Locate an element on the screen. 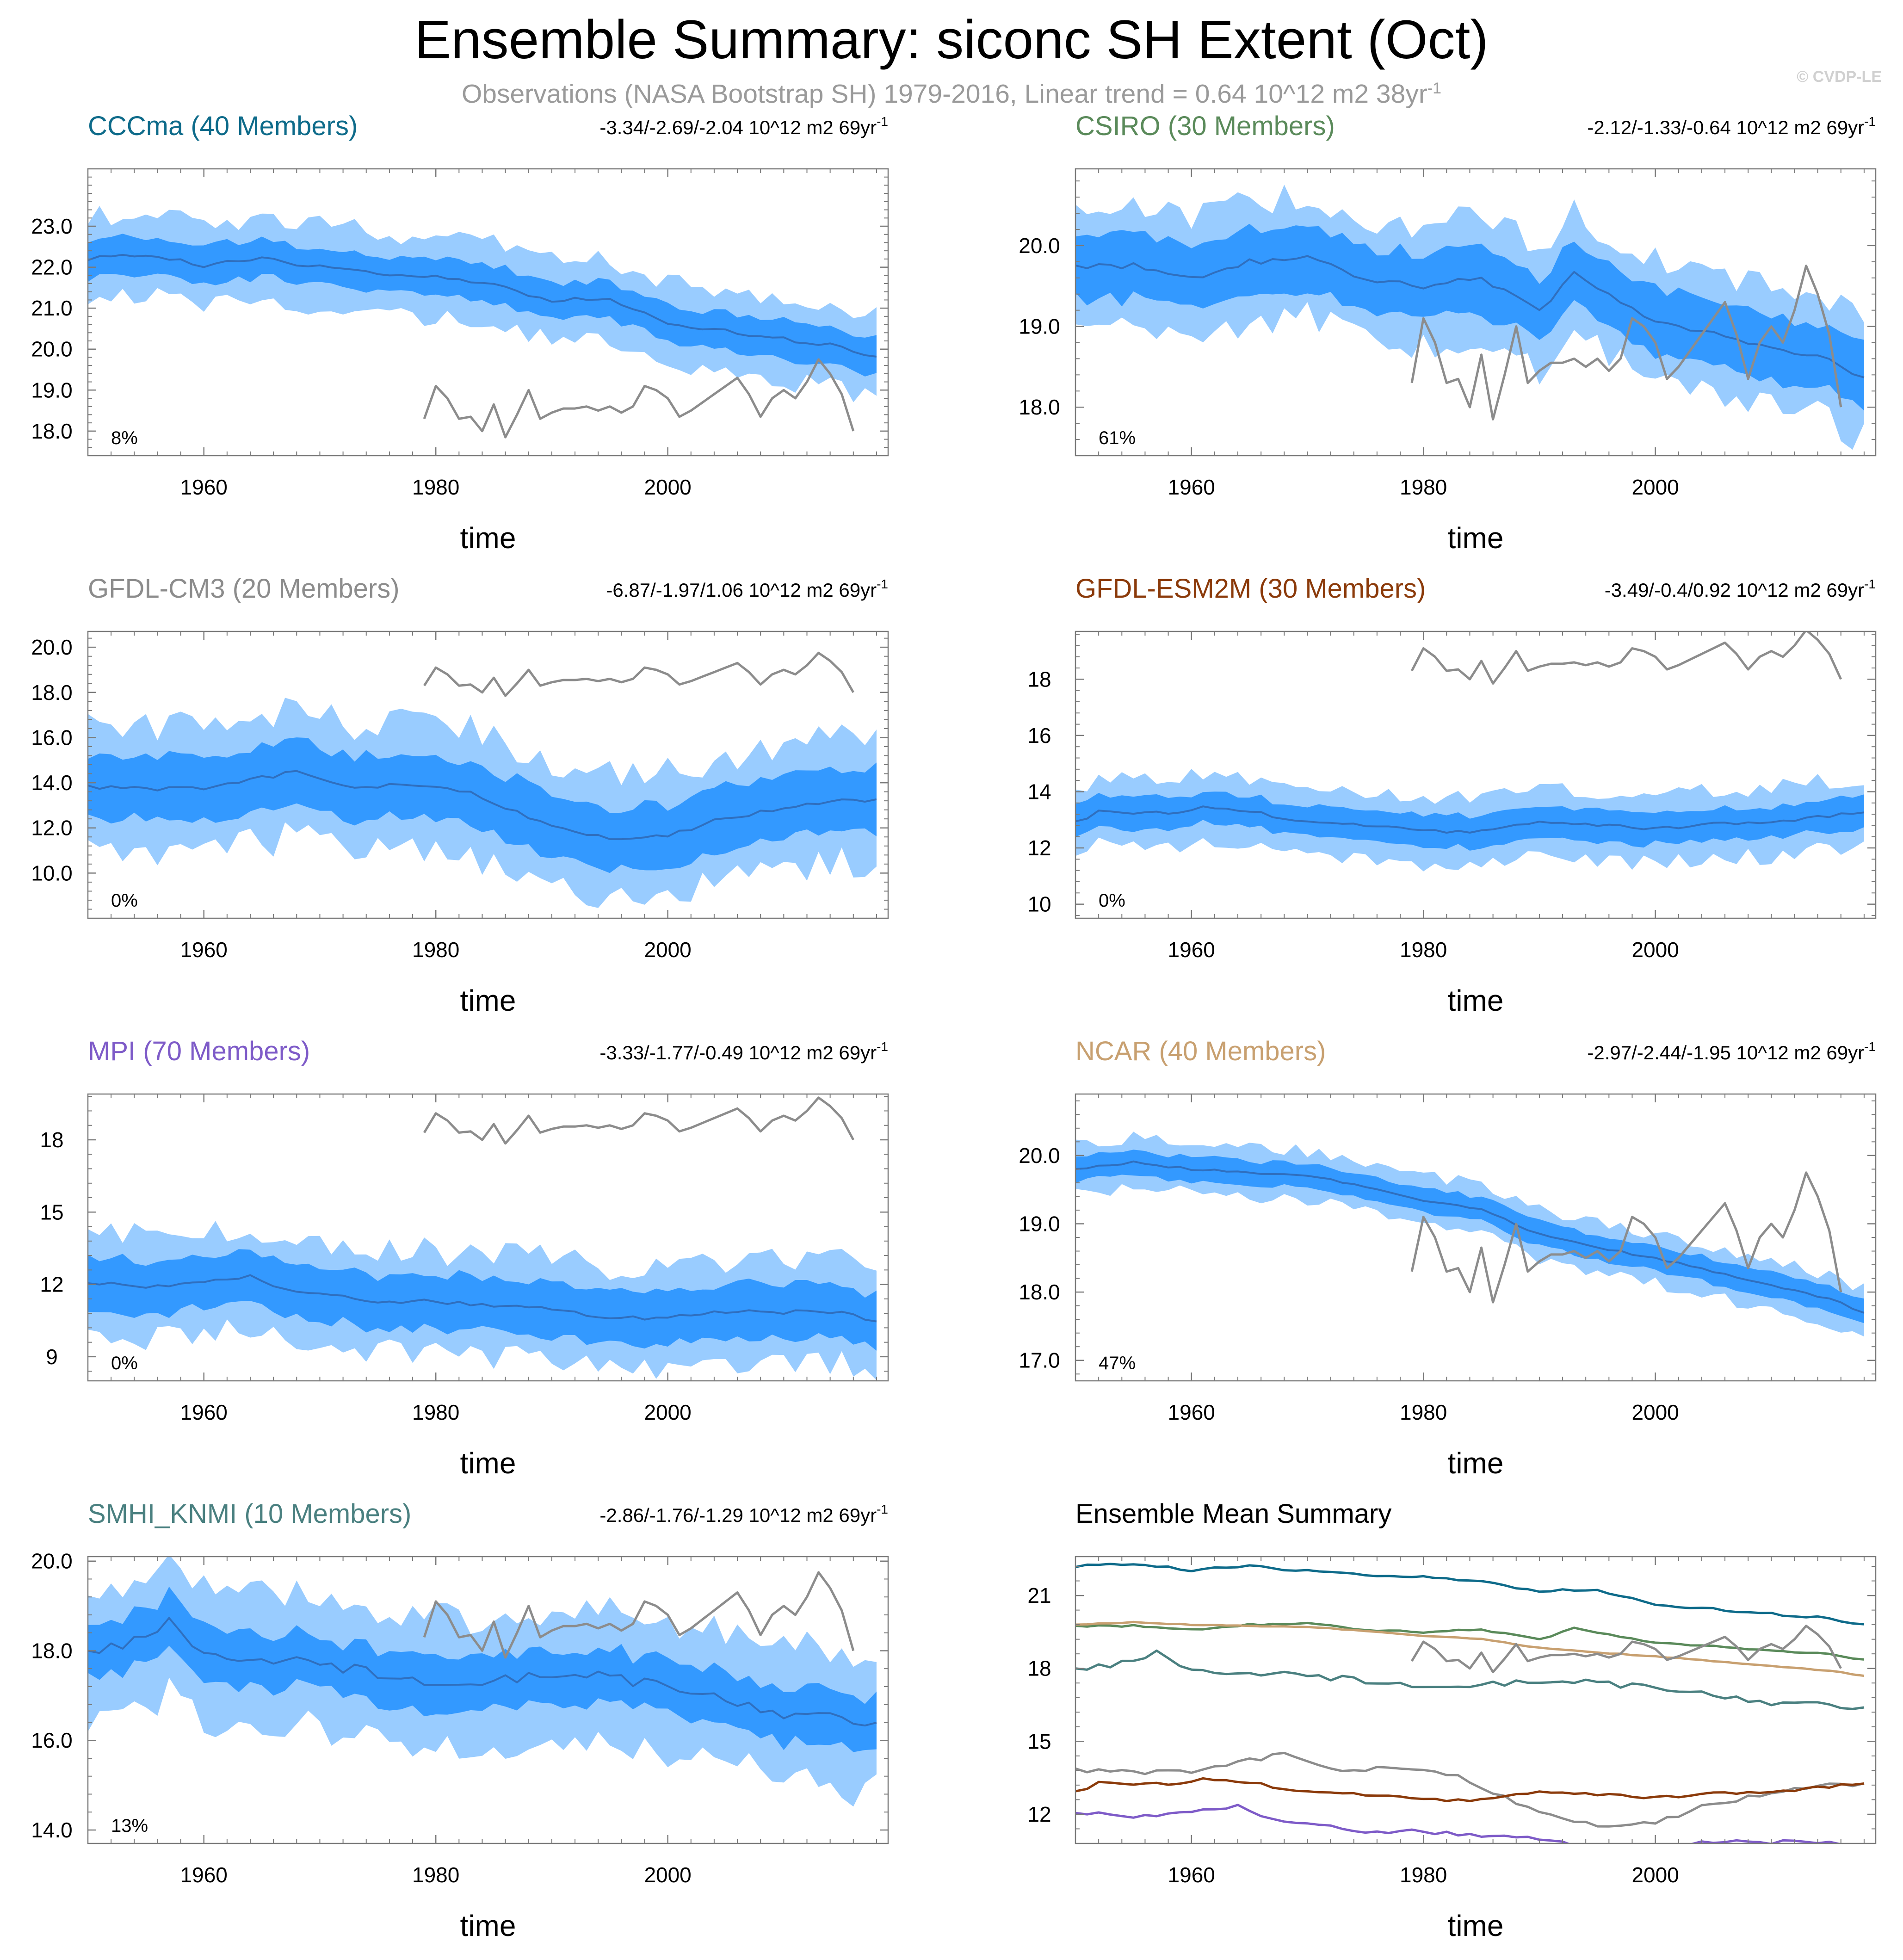 Image resolution: width=1903 pixels, height=1960 pixels. percent-label: 61% is located at coordinates (1118, 438).